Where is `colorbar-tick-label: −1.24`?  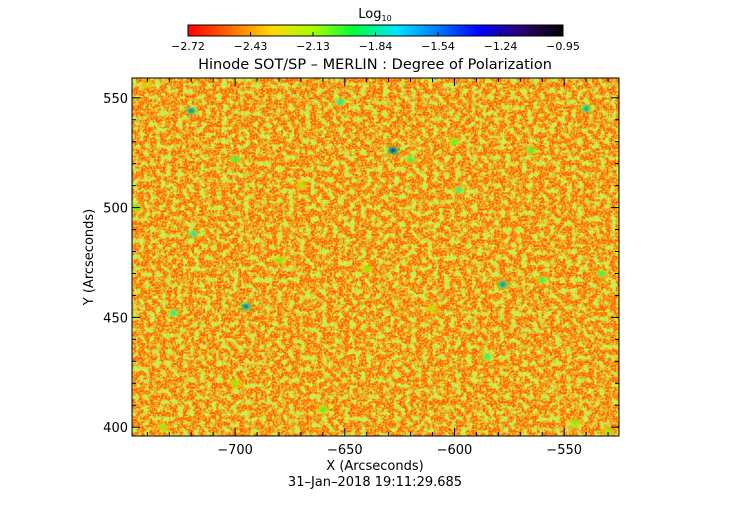 colorbar-tick-label: −1.24 is located at coordinates (501, 46).